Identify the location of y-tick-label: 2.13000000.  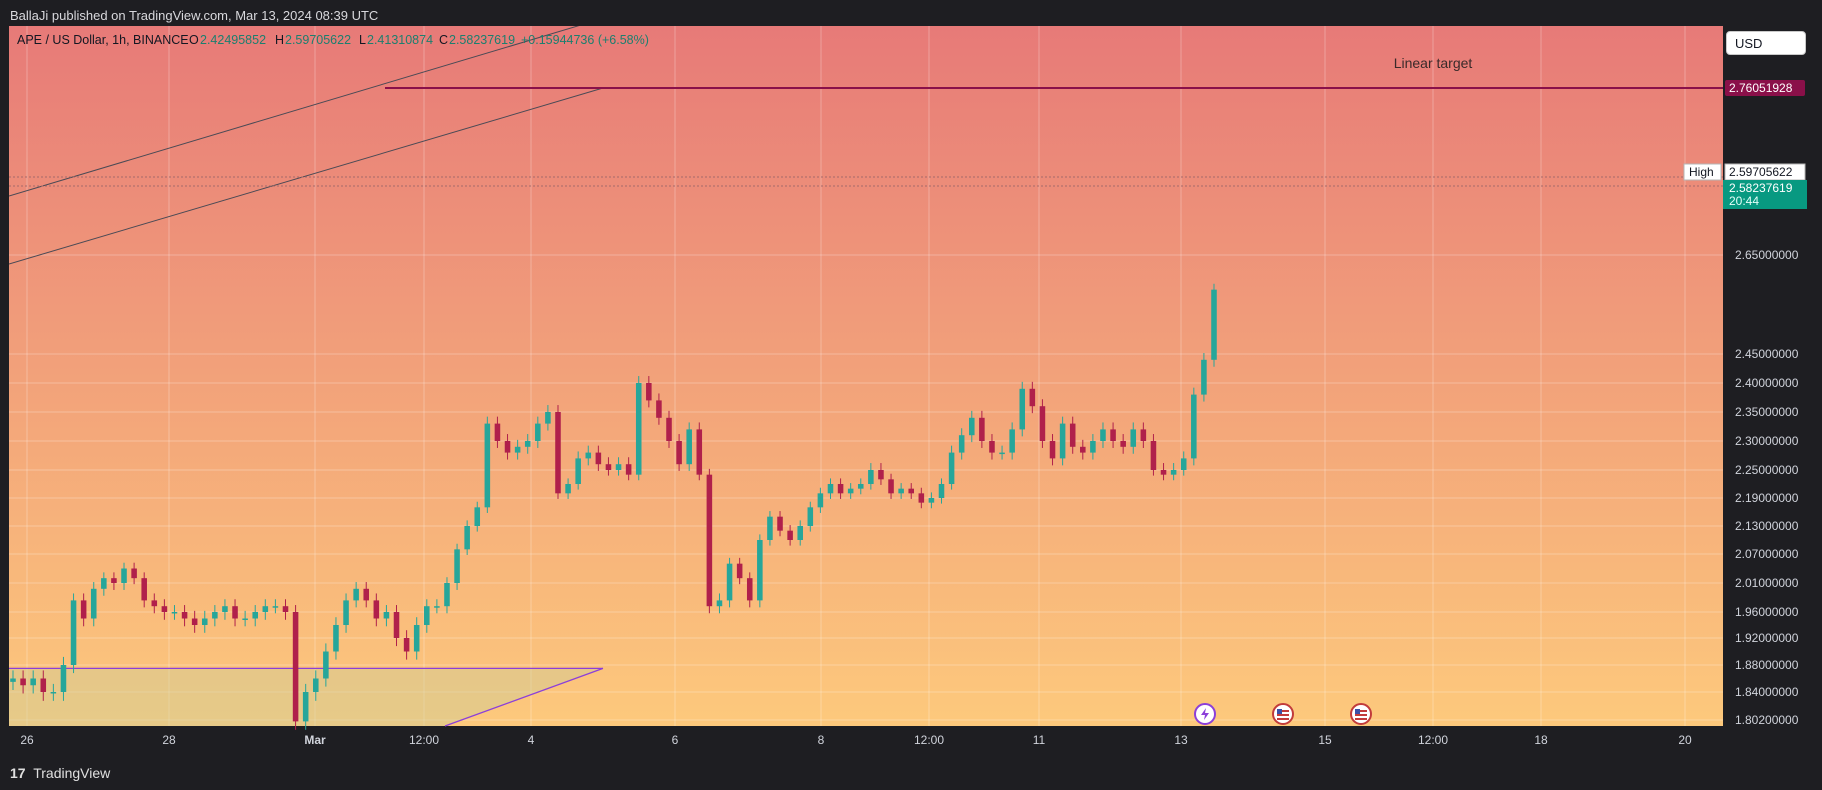
(1767, 526).